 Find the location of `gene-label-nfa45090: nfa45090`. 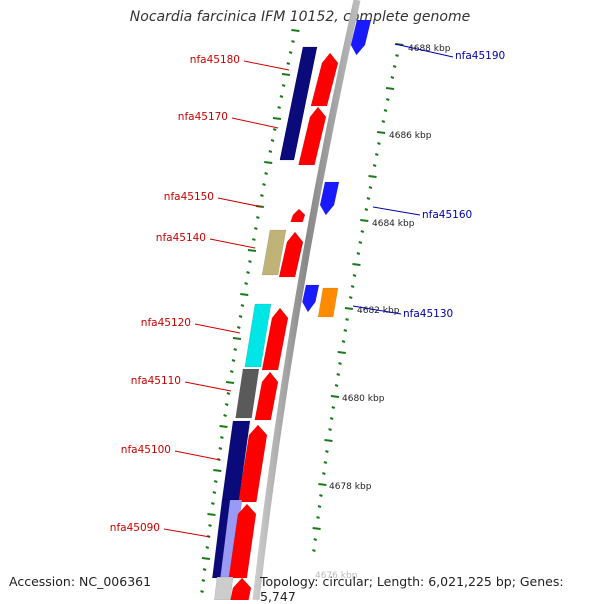

gene-label-nfa45090: nfa45090 is located at coordinates (135, 528).